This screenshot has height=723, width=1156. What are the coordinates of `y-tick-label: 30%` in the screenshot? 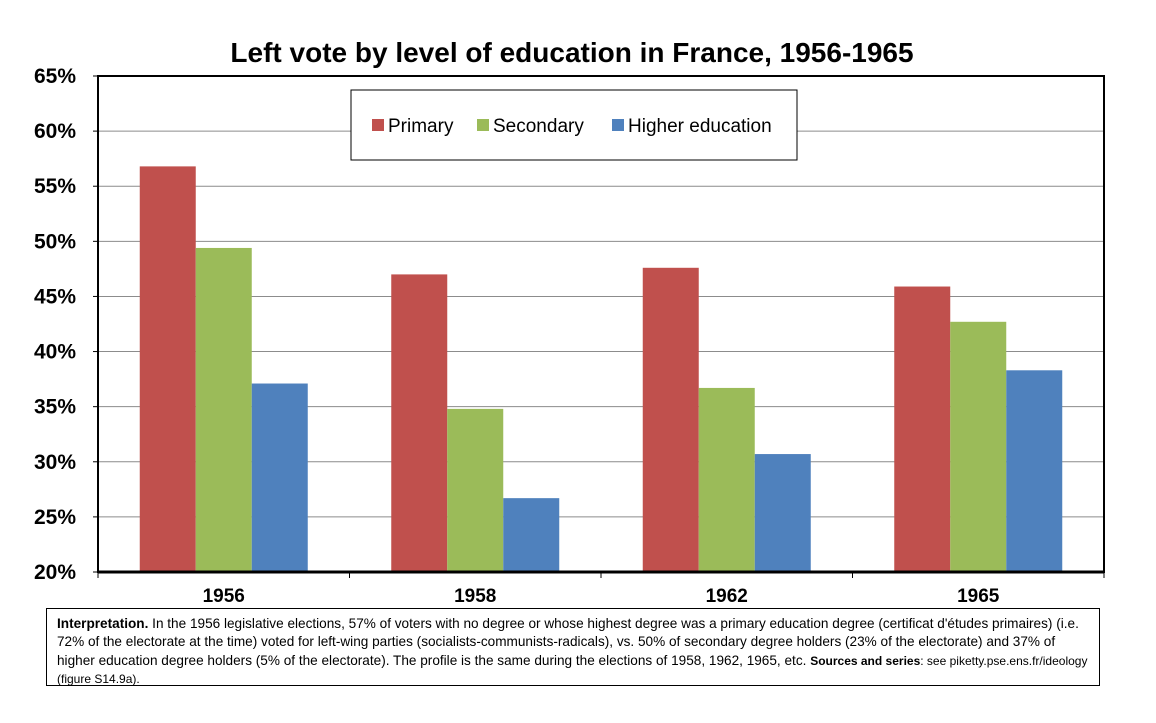 It's located at (55, 462).